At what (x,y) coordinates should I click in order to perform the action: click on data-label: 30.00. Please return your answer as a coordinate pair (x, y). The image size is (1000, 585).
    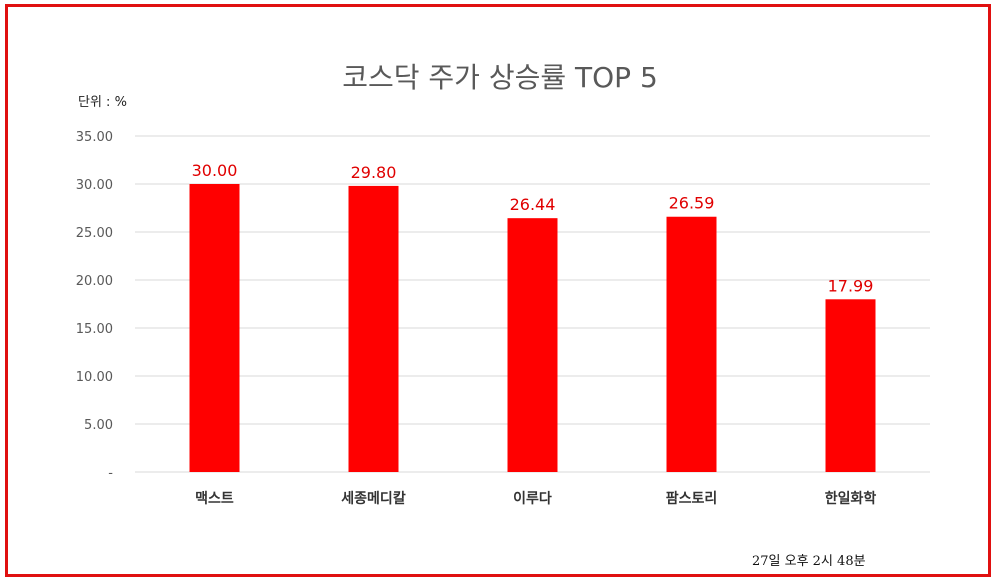
    Looking at the image, I should click on (215, 170).